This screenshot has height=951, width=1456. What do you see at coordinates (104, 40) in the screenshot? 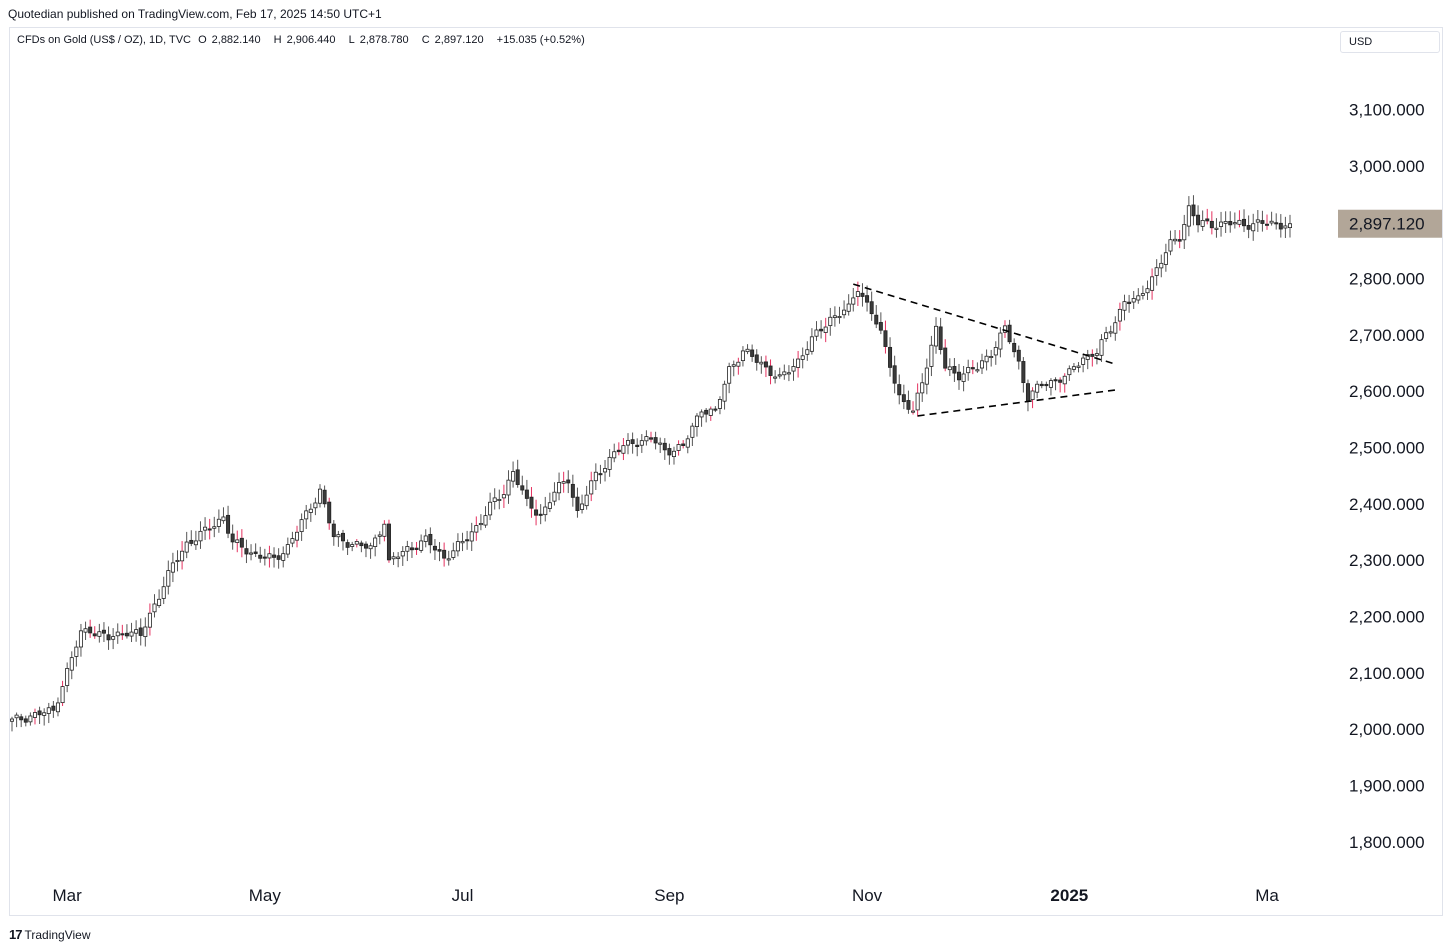
I see `symbol-name: CFDs on Gold (US$ / OZ), 1D, TVC` at bounding box center [104, 40].